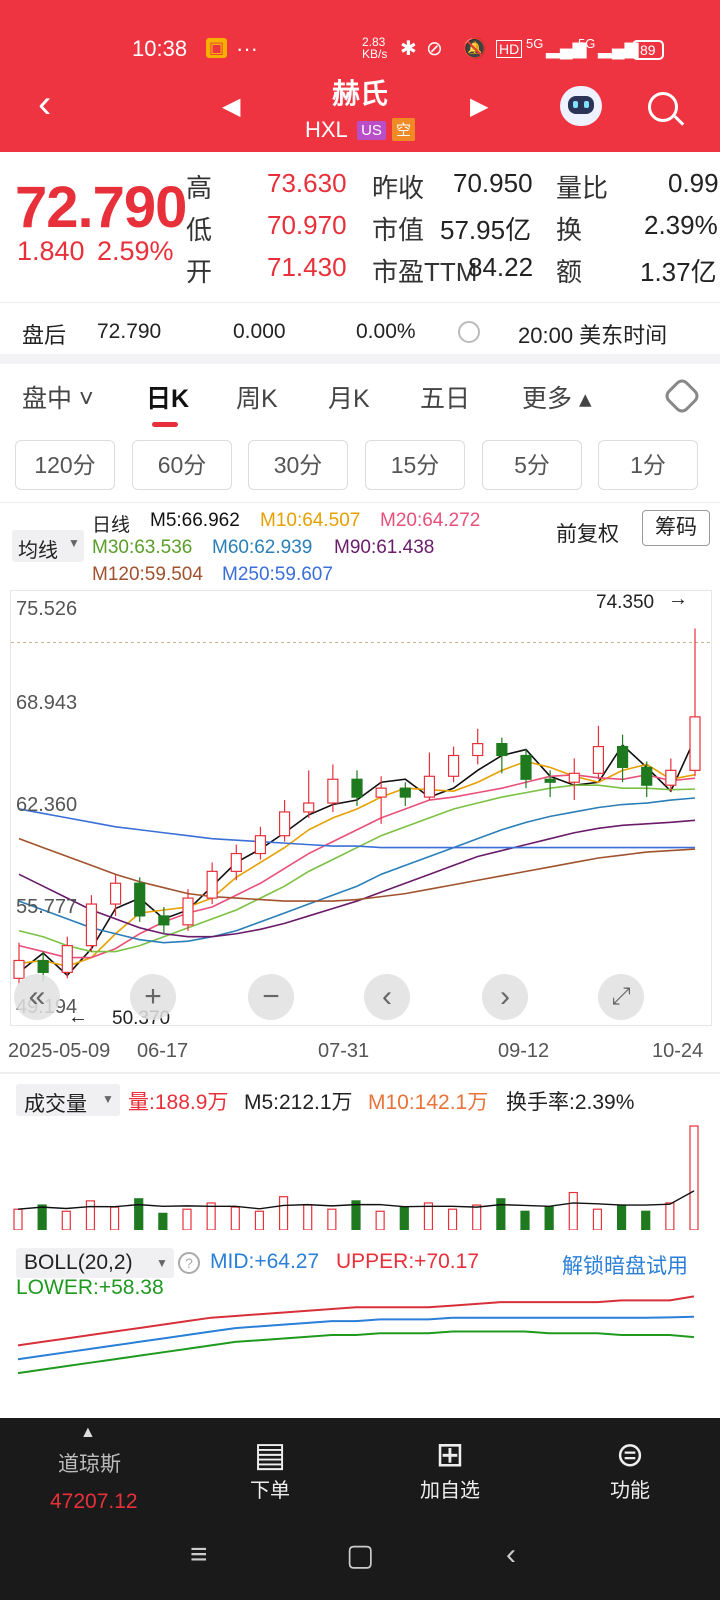 This screenshot has width=720, height=1600. Describe the element at coordinates (59, 1051) in the screenshot. I see `x-tick-1: 2025-05-09` at that location.